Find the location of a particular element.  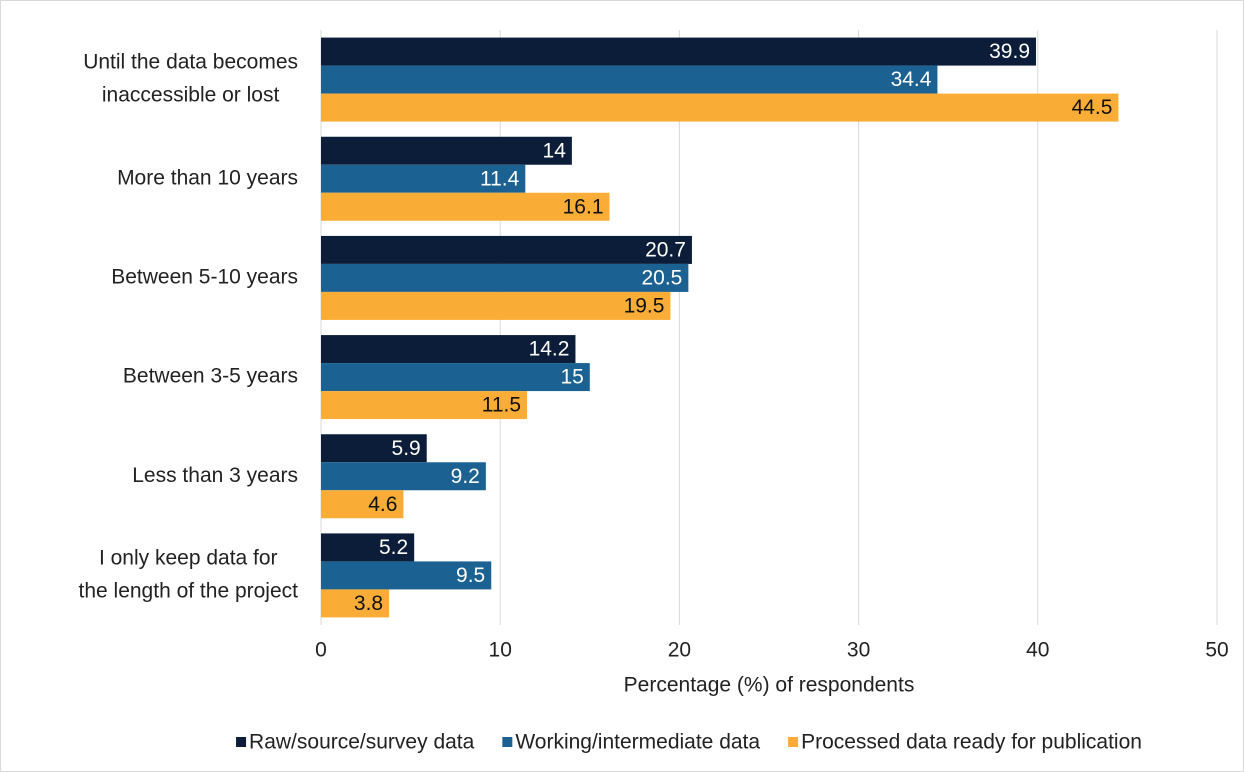

legend-label: Raw/source/survey data is located at coordinates (362, 742).